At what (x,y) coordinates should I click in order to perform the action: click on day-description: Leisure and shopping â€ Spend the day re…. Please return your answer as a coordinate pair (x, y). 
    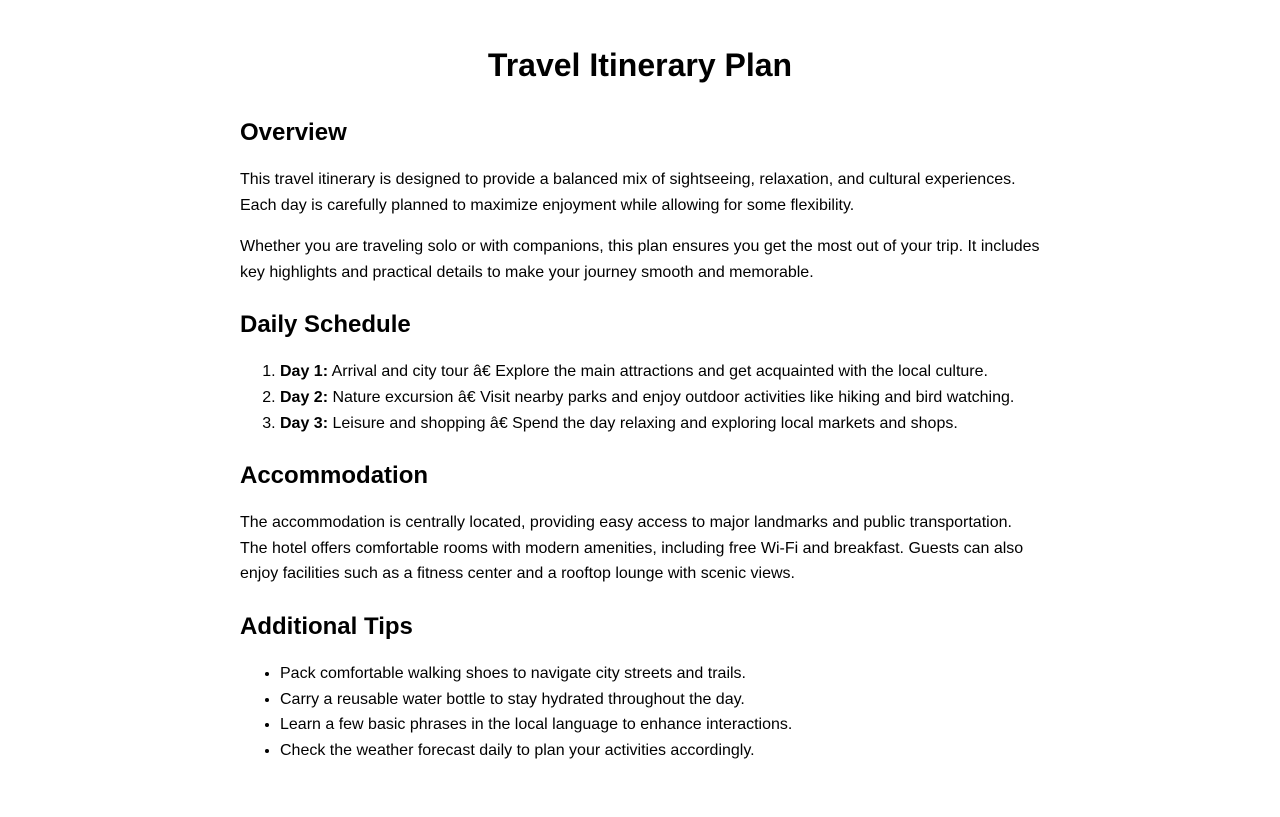
    Looking at the image, I should click on (643, 423).